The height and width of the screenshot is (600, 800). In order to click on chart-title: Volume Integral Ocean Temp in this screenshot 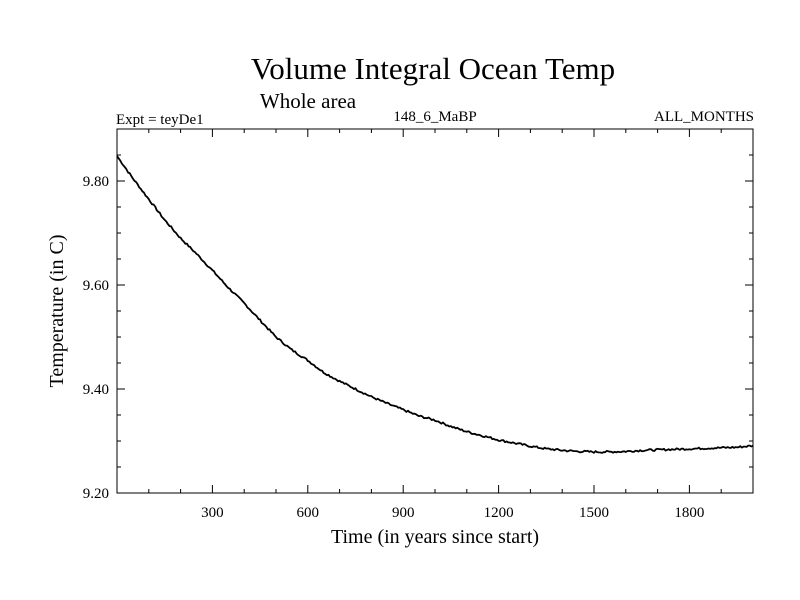, I will do `click(433, 68)`.